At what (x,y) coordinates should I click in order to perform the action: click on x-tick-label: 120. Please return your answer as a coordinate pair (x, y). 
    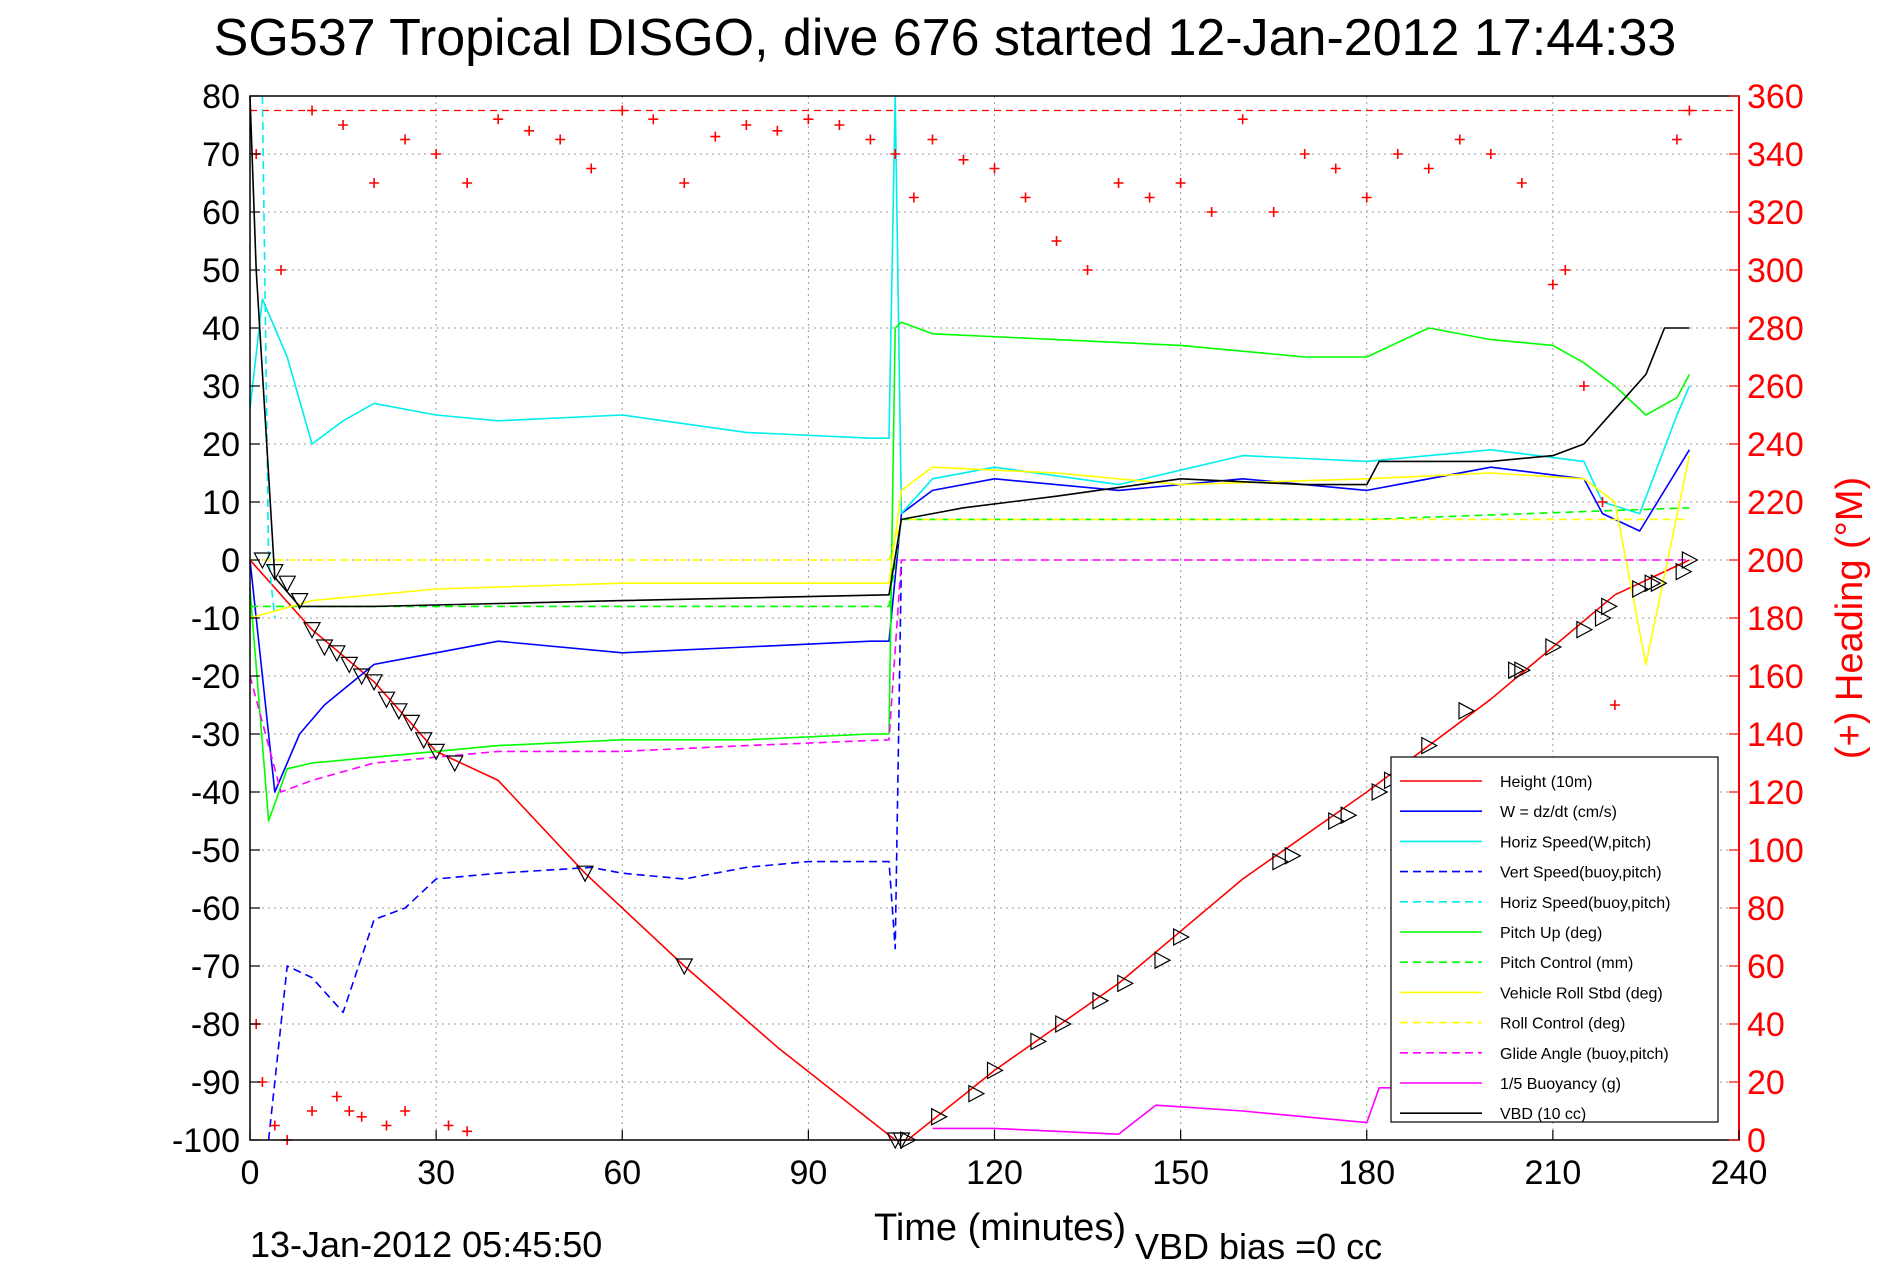
    Looking at the image, I should click on (994, 1173).